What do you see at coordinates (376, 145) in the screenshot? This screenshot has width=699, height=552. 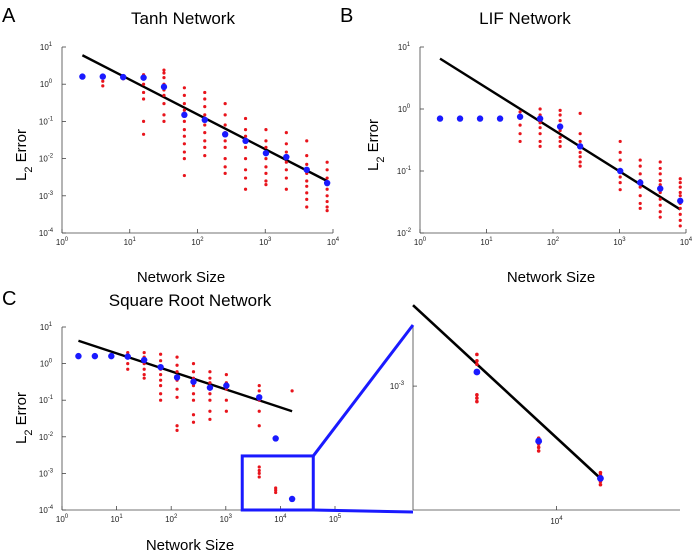 I see `panel-b-ylabel: L2 Error` at bounding box center [376, 145].